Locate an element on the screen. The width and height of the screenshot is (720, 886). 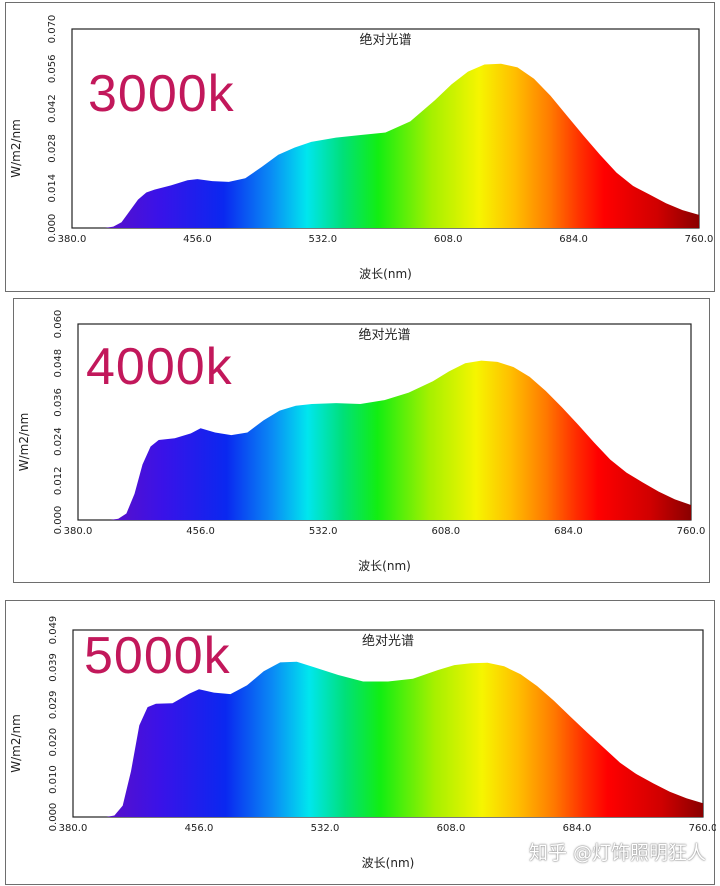
y-tick-label: 0.042 is located at coordinates (52, 108).